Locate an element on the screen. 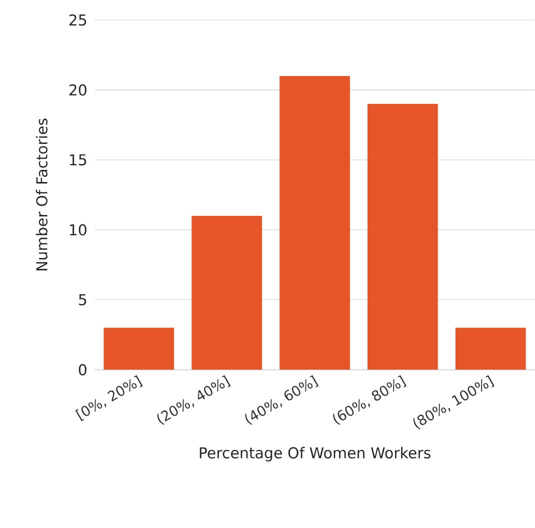 The width and height of the screenshot is (535, 528). y-tick-label: 5 is located at coordinates (82, 300).